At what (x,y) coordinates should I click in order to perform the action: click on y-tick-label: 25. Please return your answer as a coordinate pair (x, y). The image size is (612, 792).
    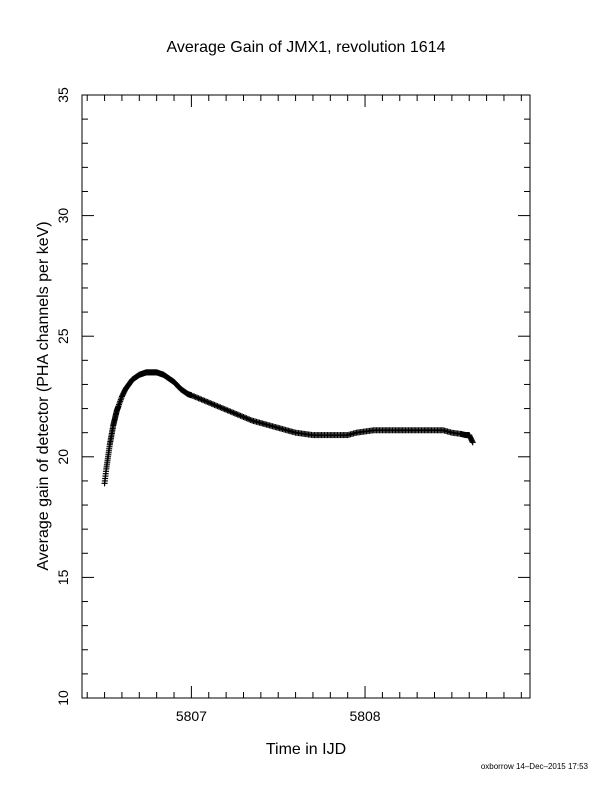
    Looking at the image, I should click on (63, 336).